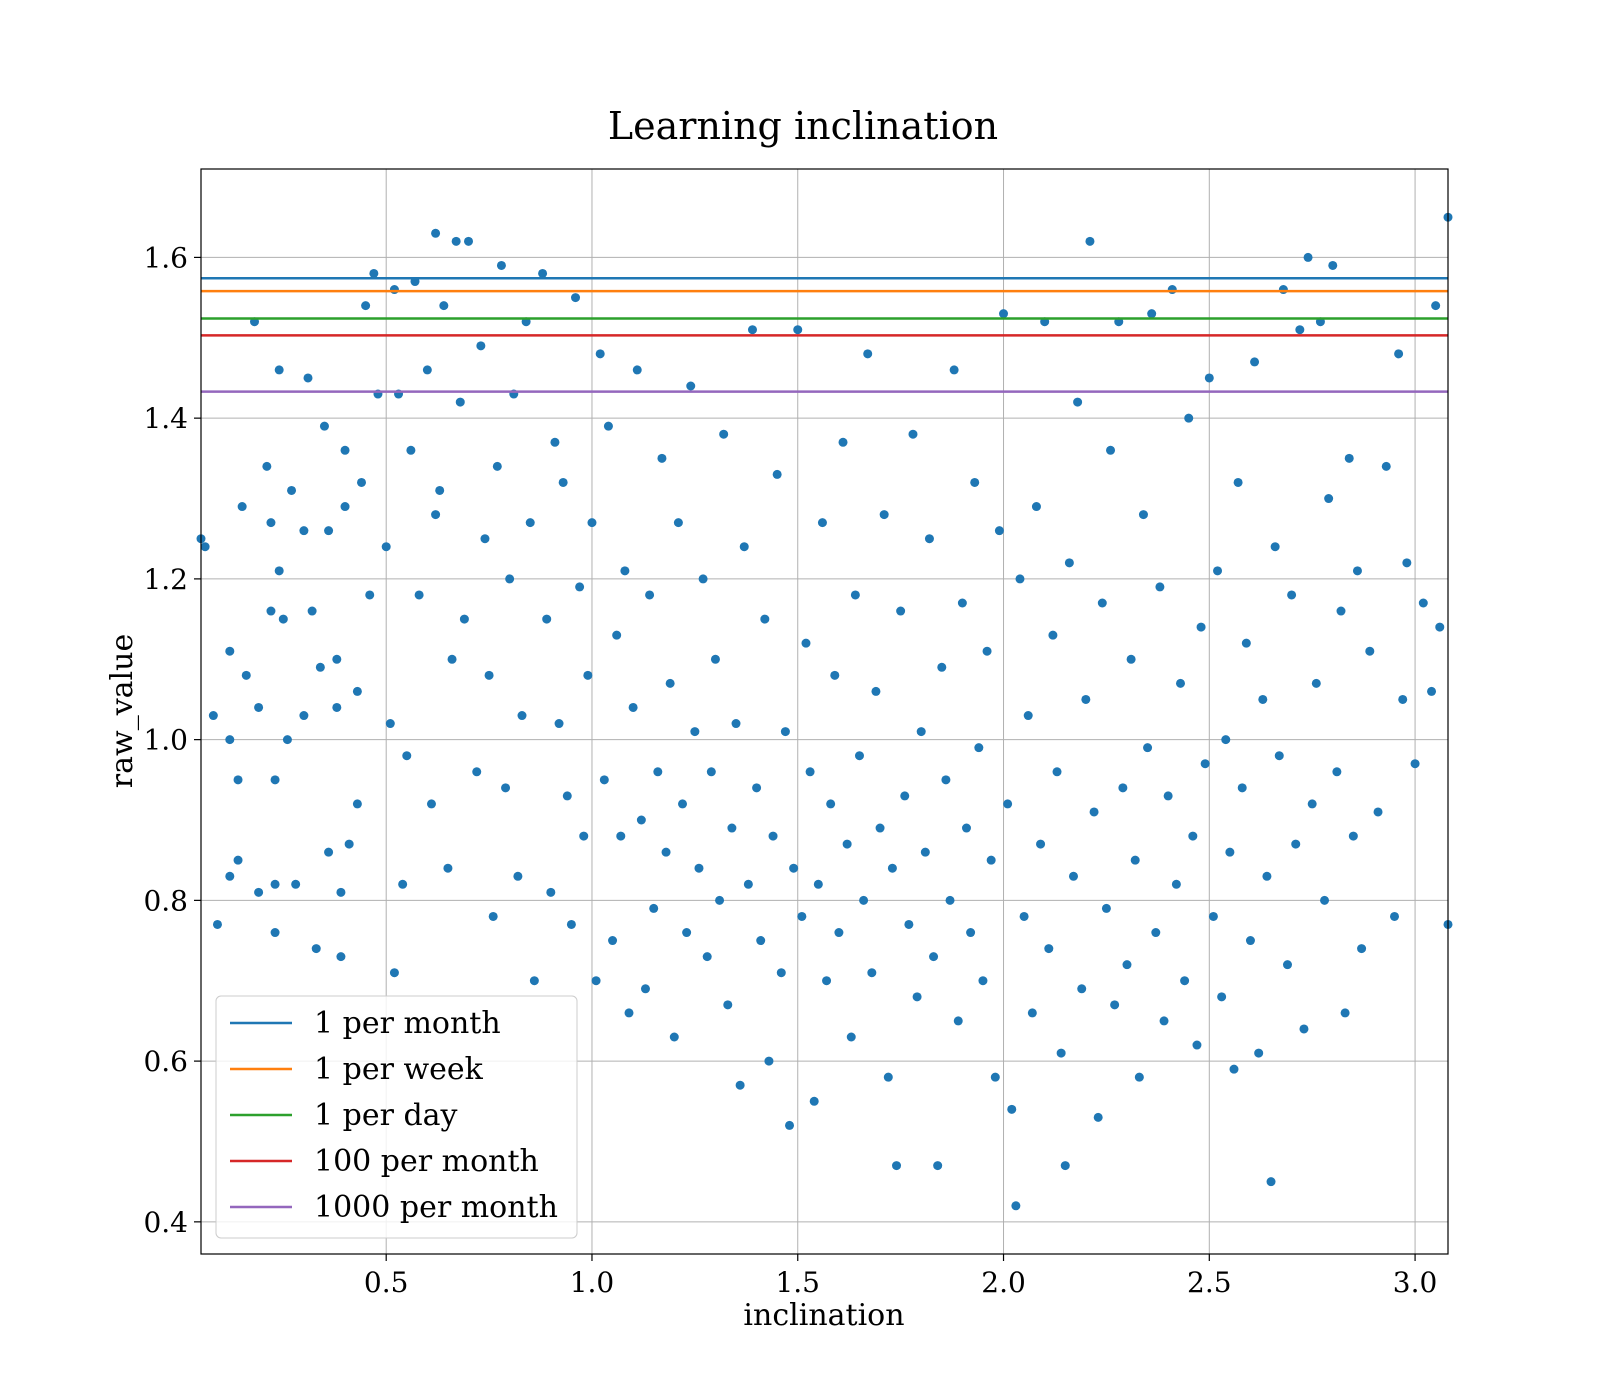 This screenshot has height=1400, width=1600. Describe the element at coordinates (396, 1117) in the screenshot. I see `legend-box` at that location.